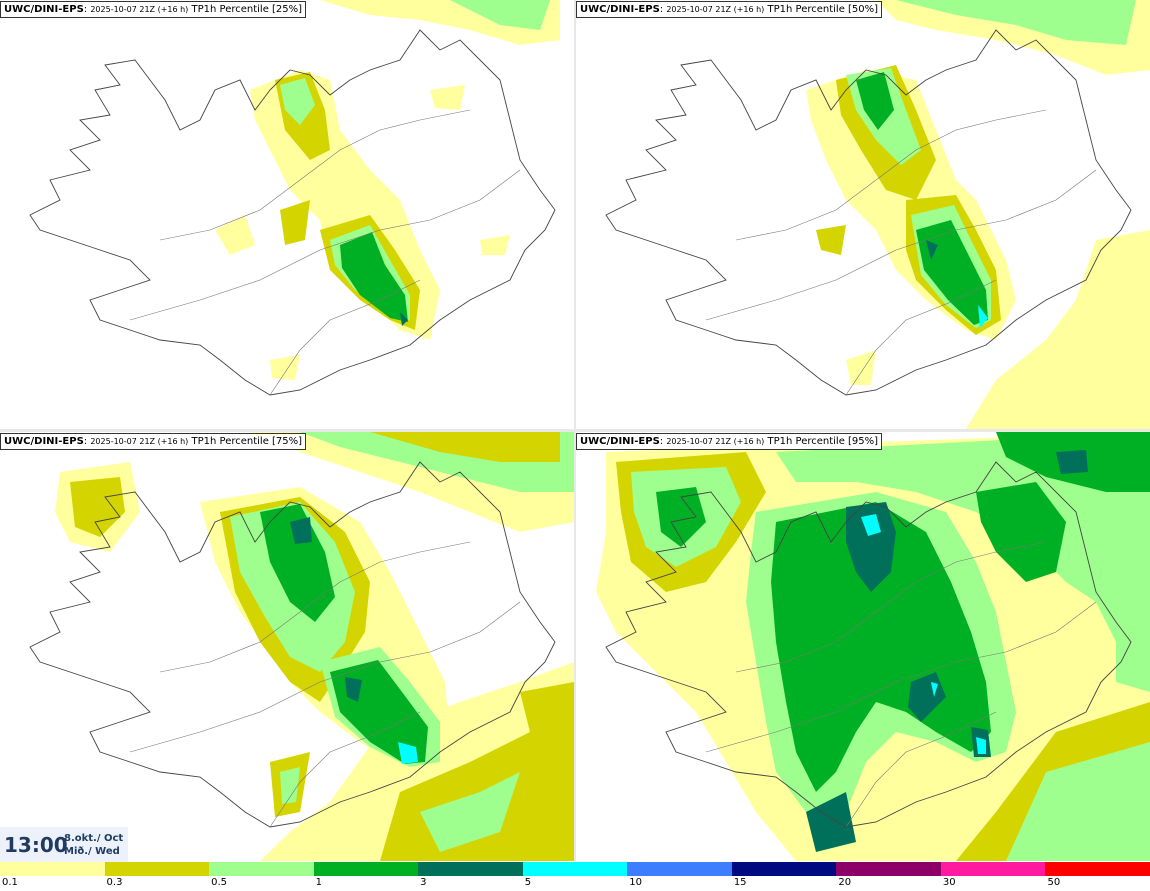  Describe the element at coordinates (575, 884) in the screenshot. I see `color-legend-labels: 0.1 0.3 0.5 1 3 5 10 15 20 30 50` at that location.